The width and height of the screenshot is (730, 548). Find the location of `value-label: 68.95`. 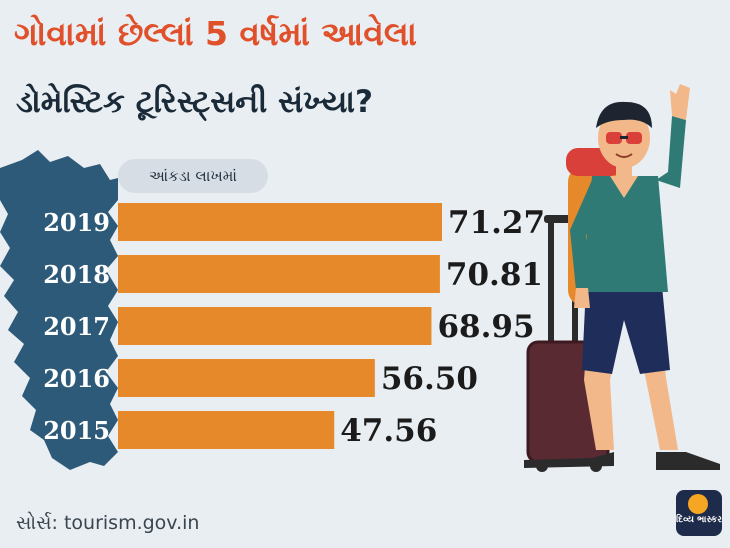

value-label: 68.95 is located at coordinates (485, 327).